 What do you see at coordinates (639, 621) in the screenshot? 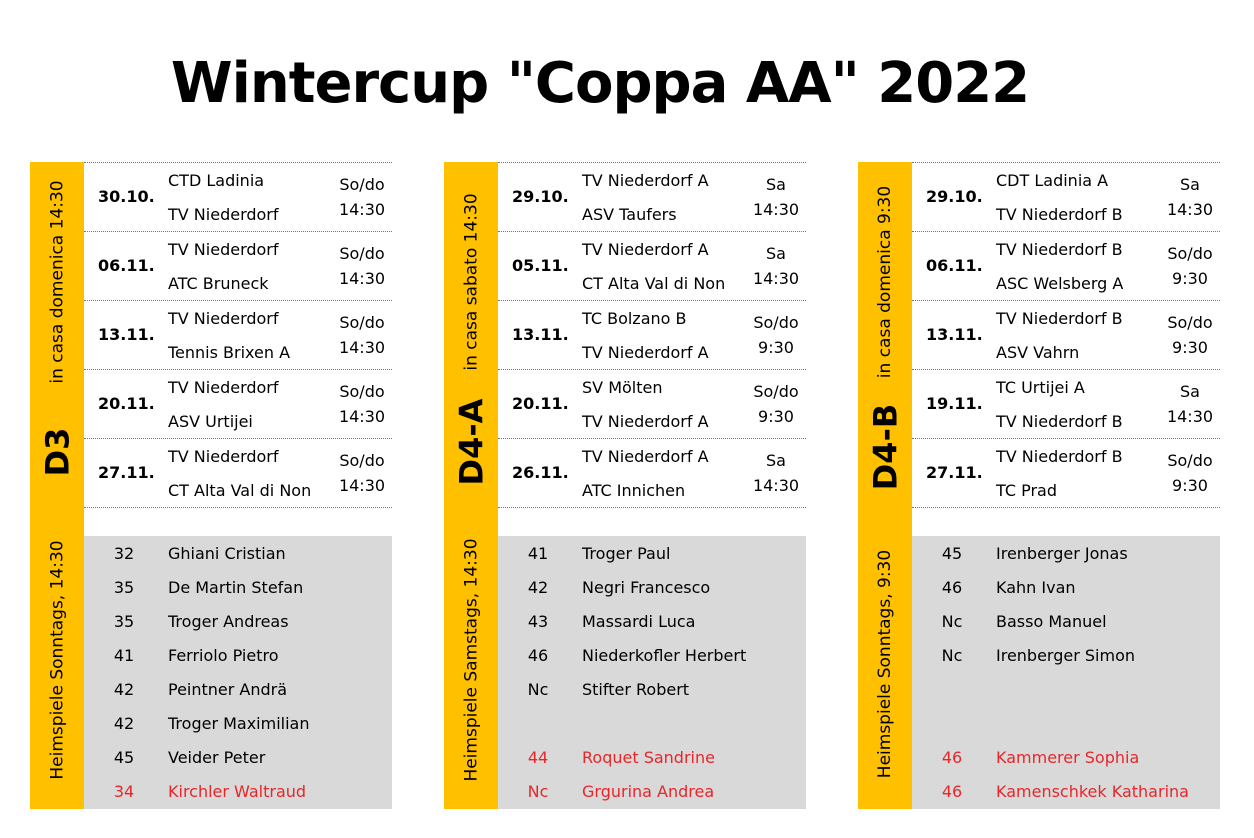
I see `player-name: Massardi Luca` at bounding box center [639, 621].